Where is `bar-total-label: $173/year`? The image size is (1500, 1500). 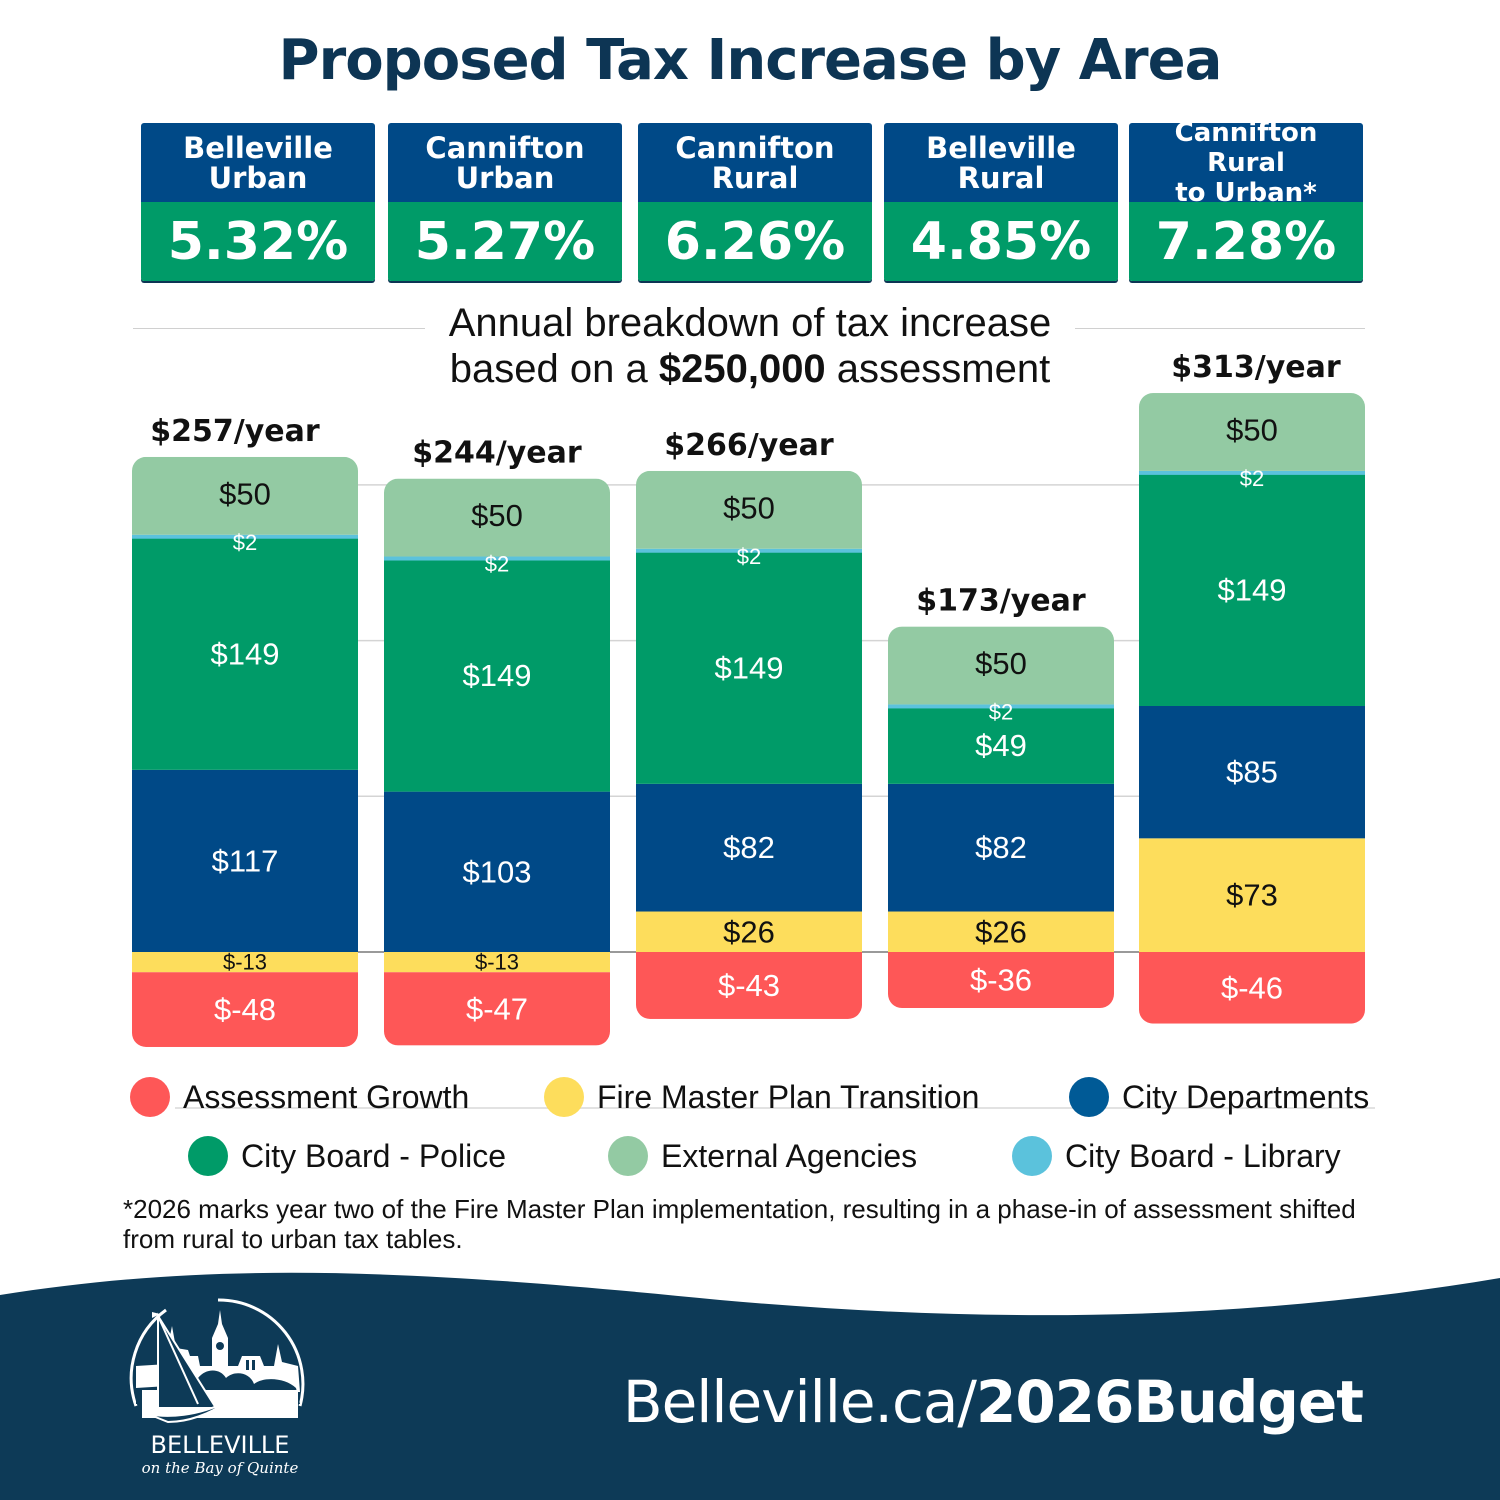 bar-total-label: $173/year is located at coordinates (1001, 601).